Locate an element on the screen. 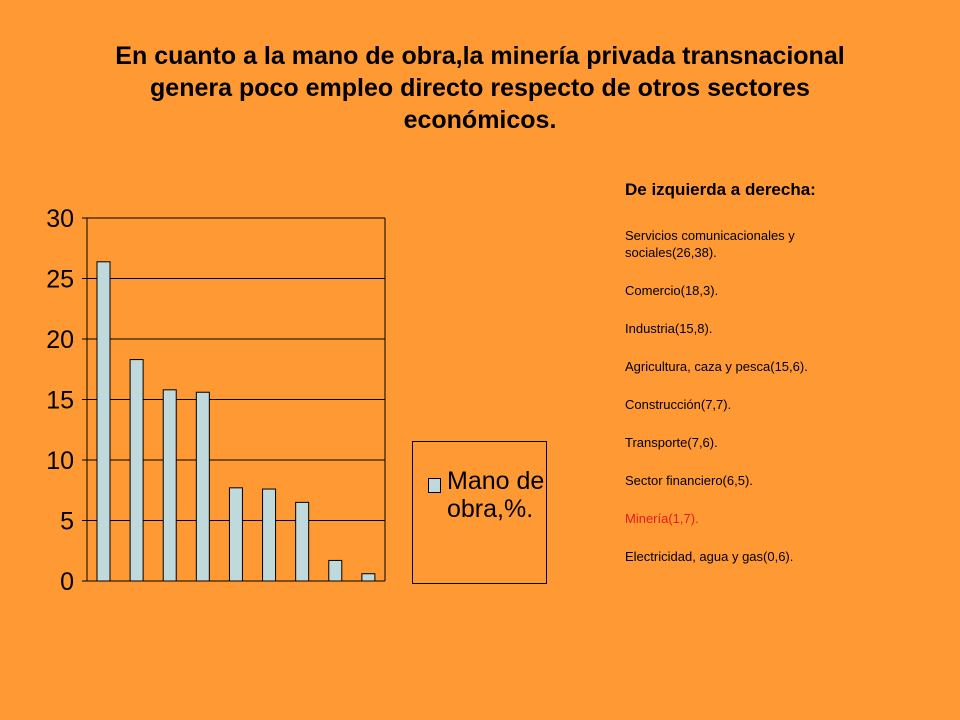  y-tick-label: 20 is located at coordinates (60, 340).